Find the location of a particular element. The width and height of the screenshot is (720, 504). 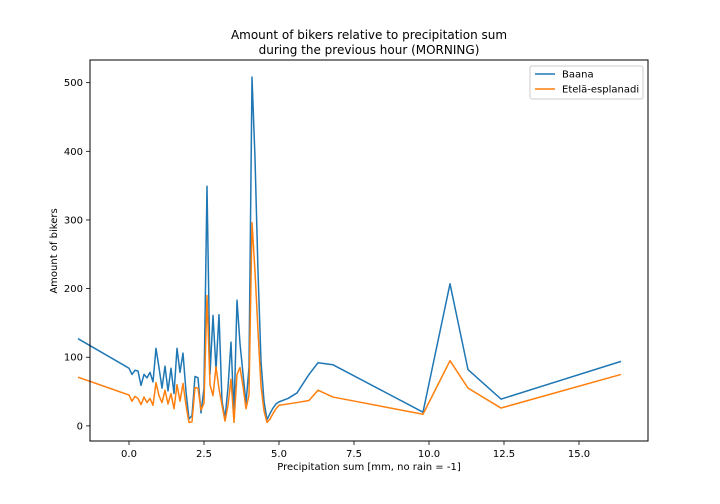

x-tick-label: 0.0 is located at coordinates (129, 454).